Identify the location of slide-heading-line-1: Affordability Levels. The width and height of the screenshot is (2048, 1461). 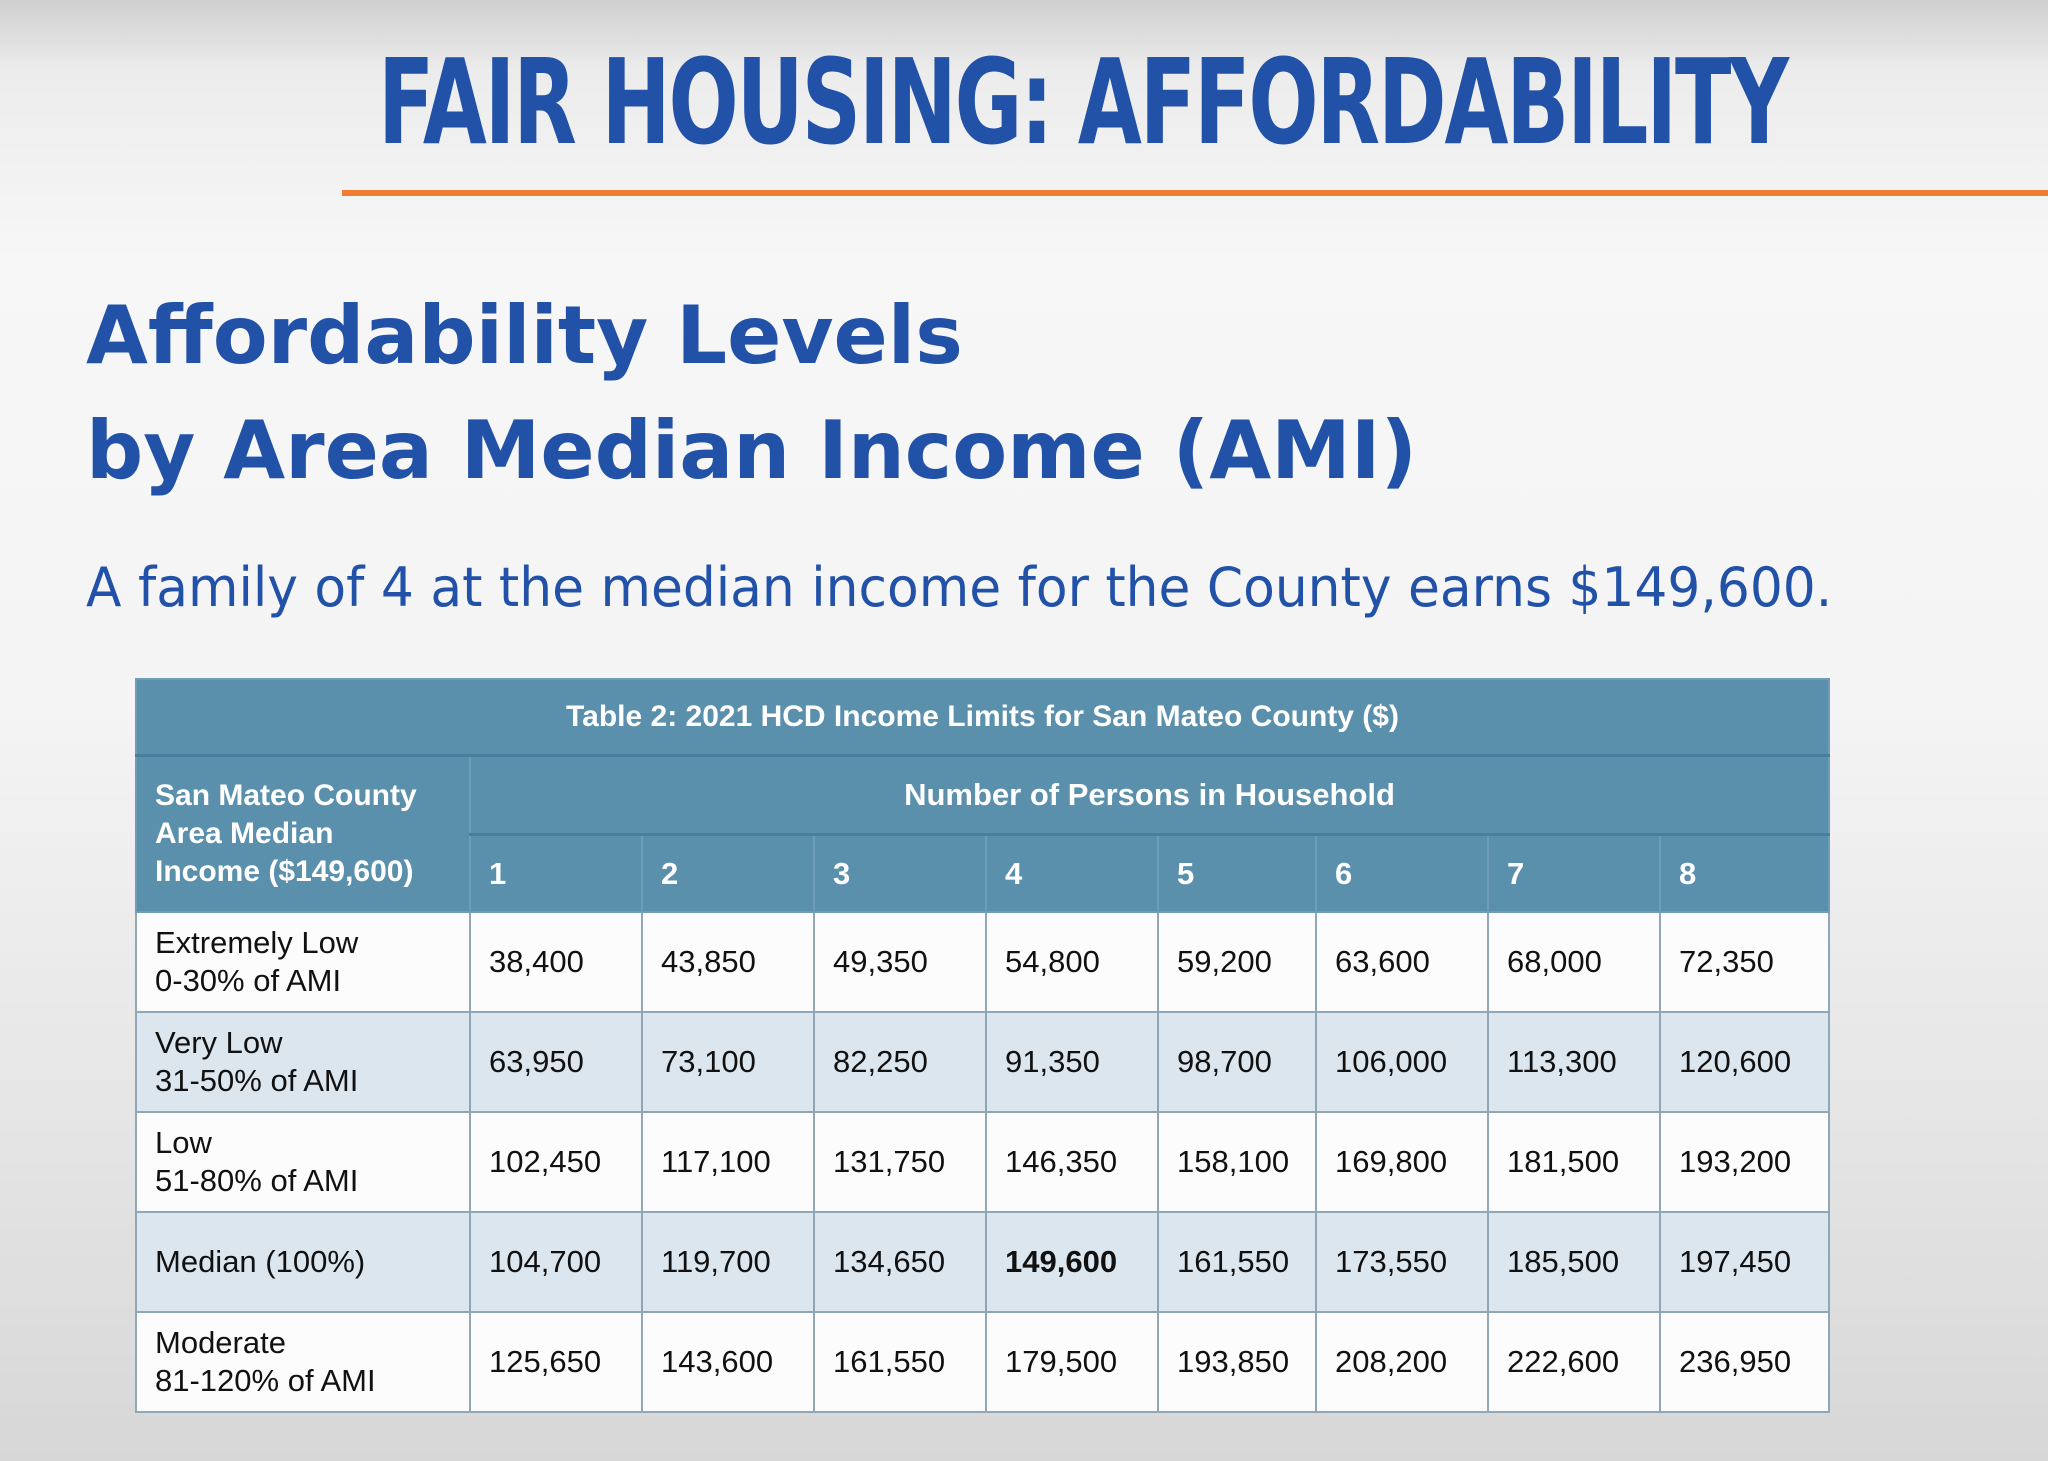
(524, 335).